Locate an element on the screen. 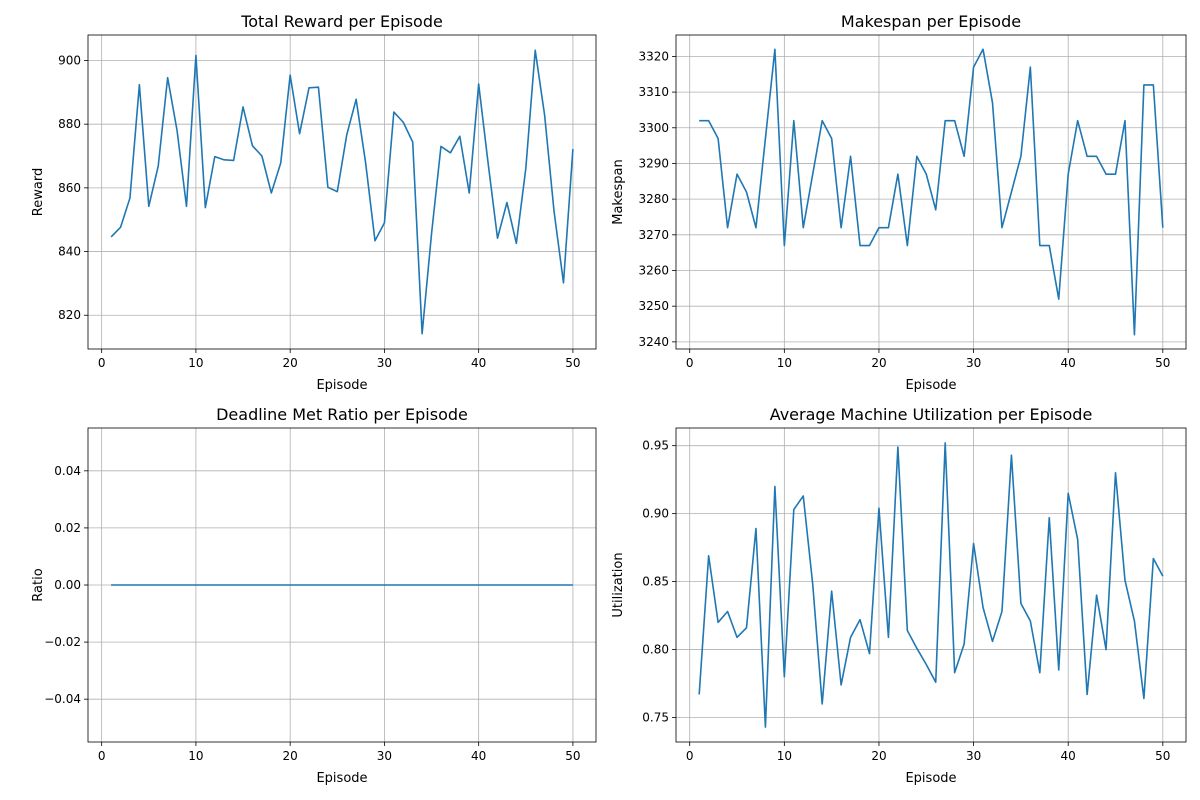  y-tick-label: 0.00 is located at coordinates (67, 585).